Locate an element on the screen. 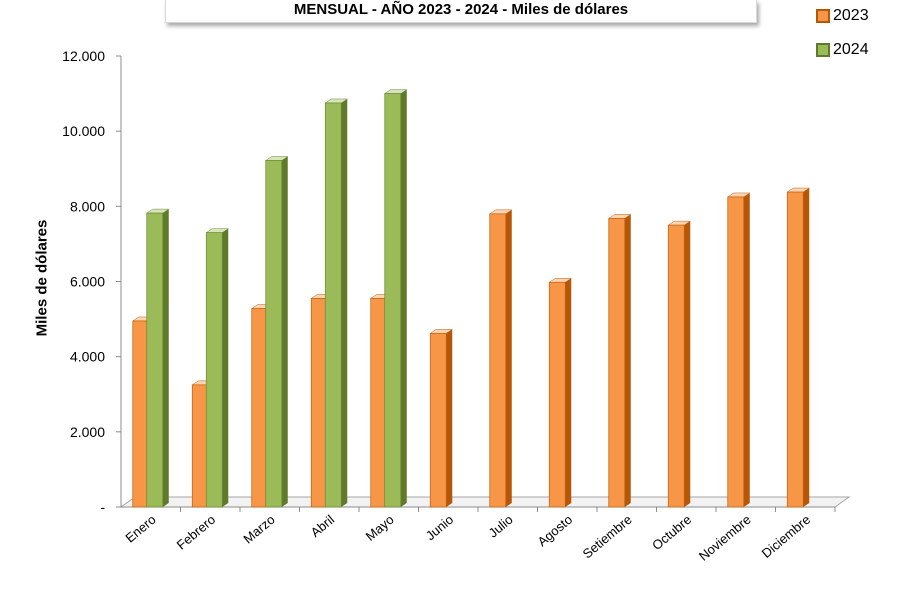 Image resolution: width=903 pixels, height=602 pixels. y-tick-label: 2.000 is located at coordinates (87, 432).